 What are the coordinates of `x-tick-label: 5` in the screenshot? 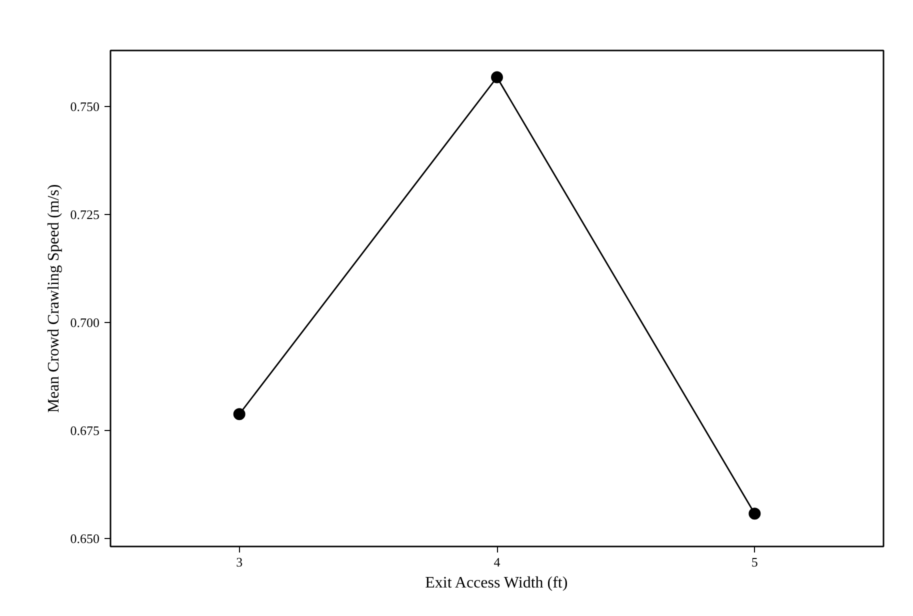 It's located at (754, 562).